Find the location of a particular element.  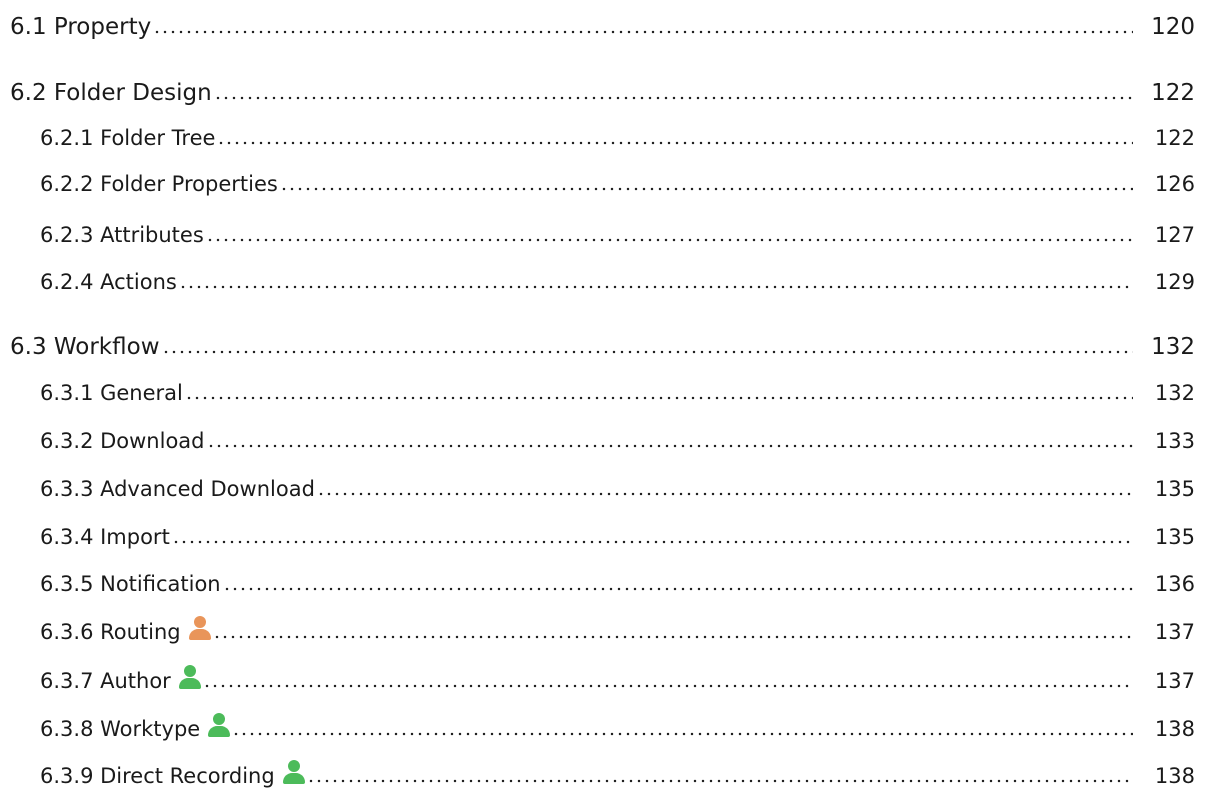

toc-entry-6-2-3: 6.2.3 Attributes 127 is located at coordinates (602, 235).